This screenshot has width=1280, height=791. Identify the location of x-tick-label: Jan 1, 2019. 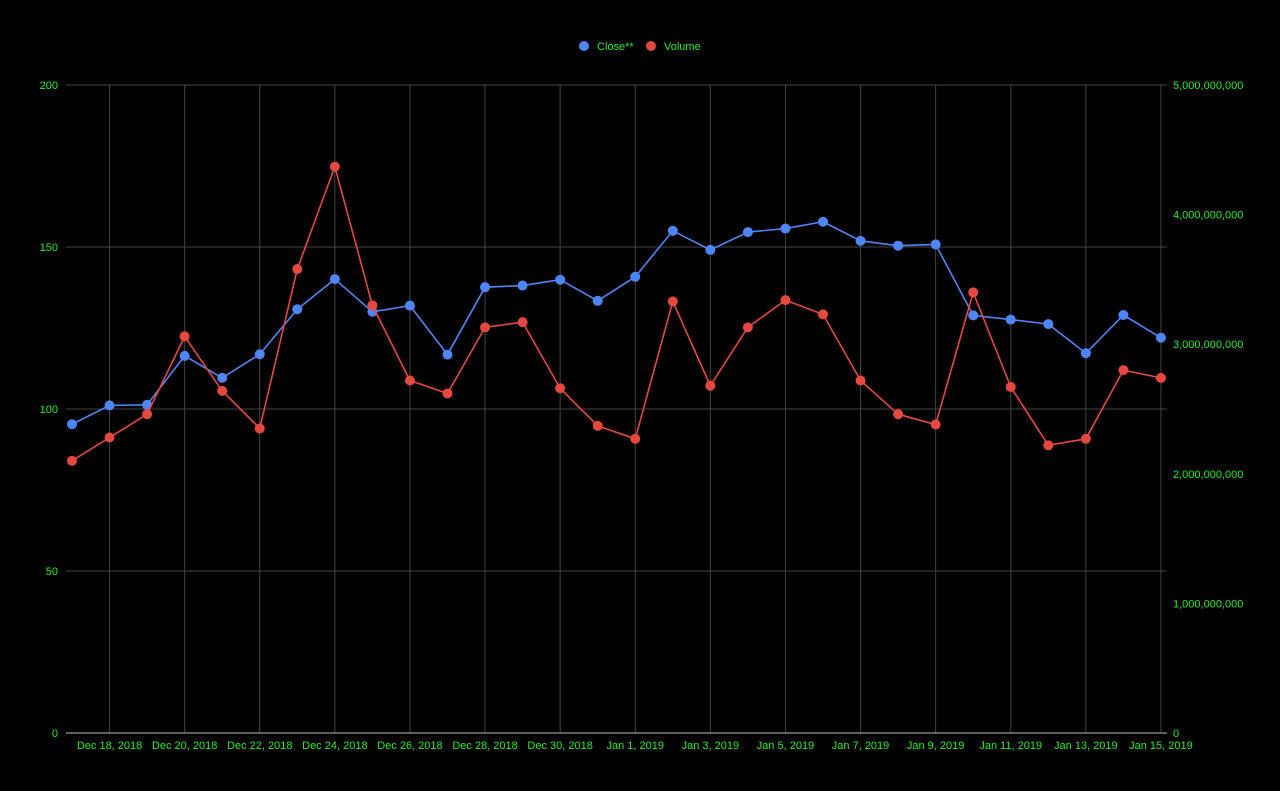
(636, 746).